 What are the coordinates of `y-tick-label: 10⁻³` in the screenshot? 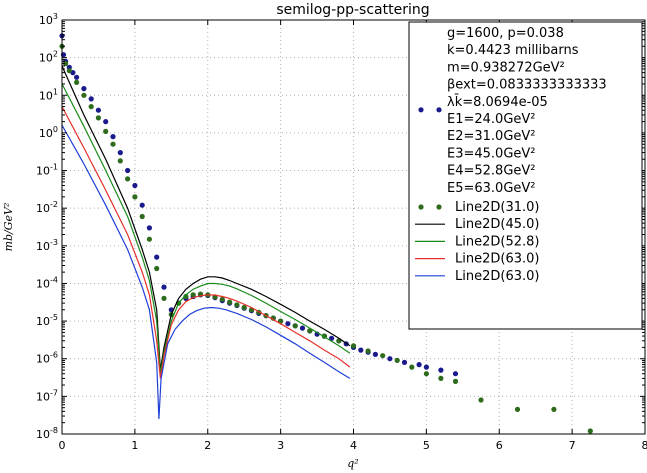 It's located at (47, 245).